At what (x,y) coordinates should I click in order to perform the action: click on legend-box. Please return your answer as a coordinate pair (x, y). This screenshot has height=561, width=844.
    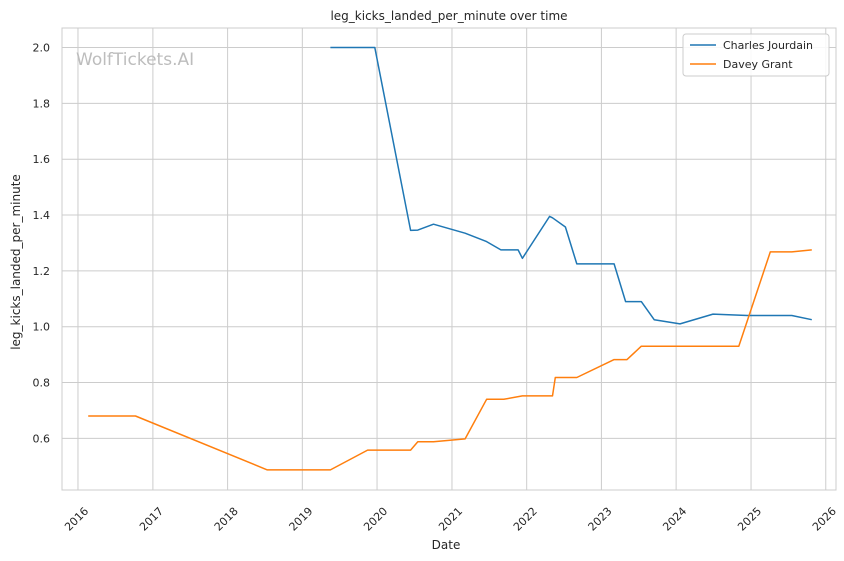
    Looking at the image, I should click on (756, 55).